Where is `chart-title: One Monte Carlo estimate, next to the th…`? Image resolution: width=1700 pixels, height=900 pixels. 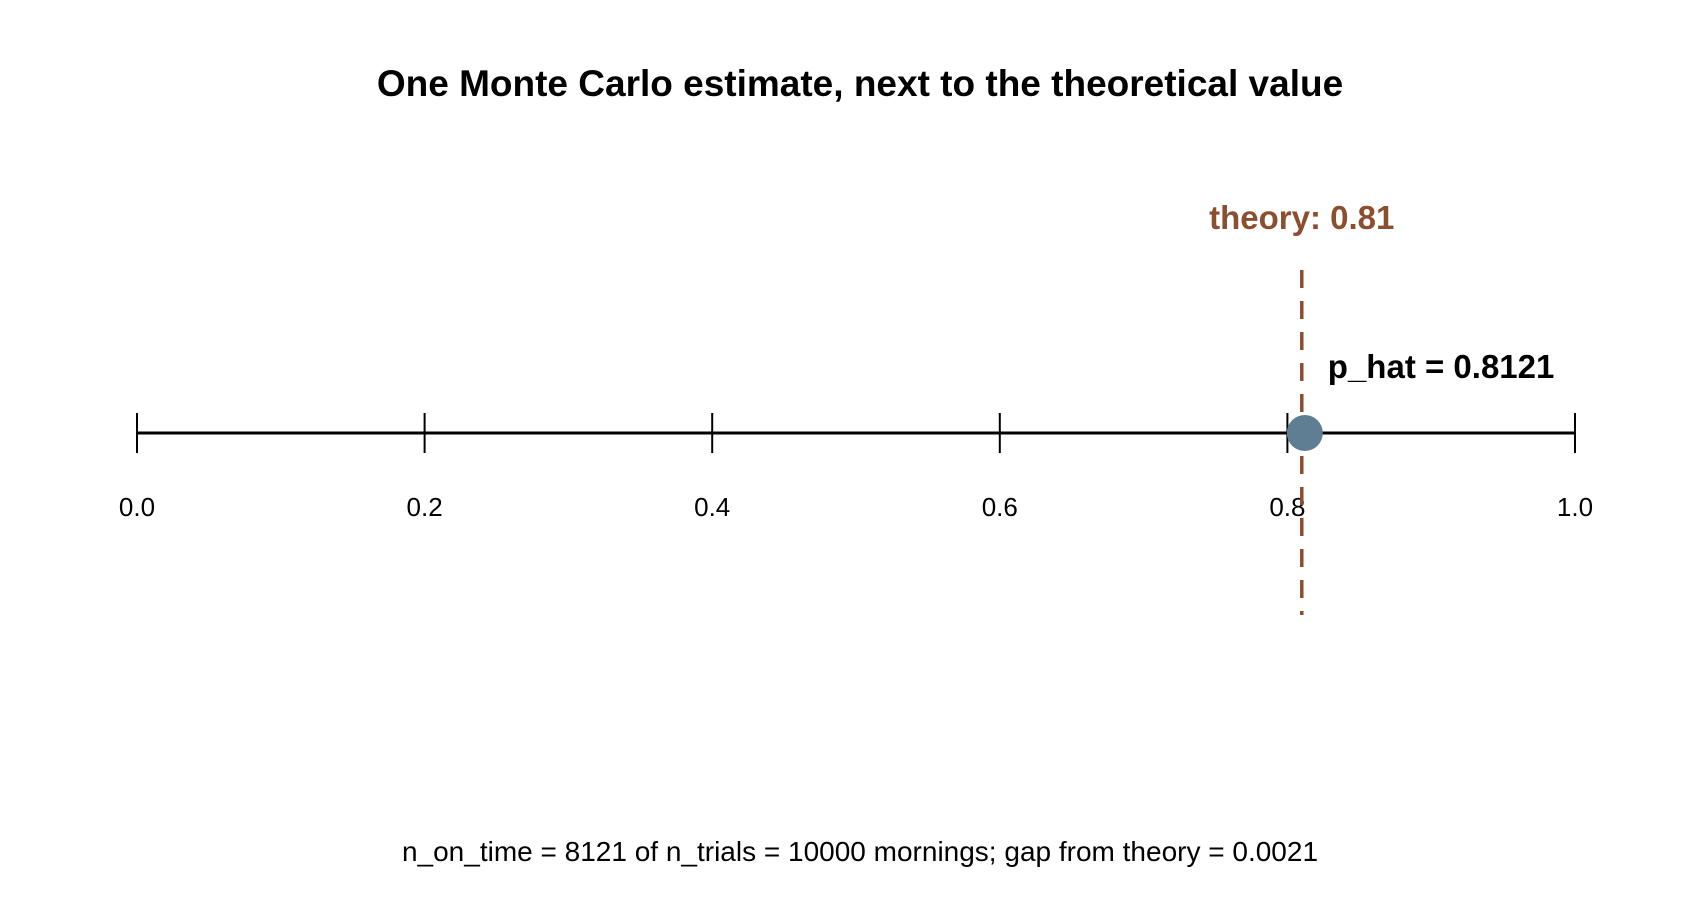 chart-title: One Monte Carlo estimate, next to the th… is located at coordinates (860, 83).